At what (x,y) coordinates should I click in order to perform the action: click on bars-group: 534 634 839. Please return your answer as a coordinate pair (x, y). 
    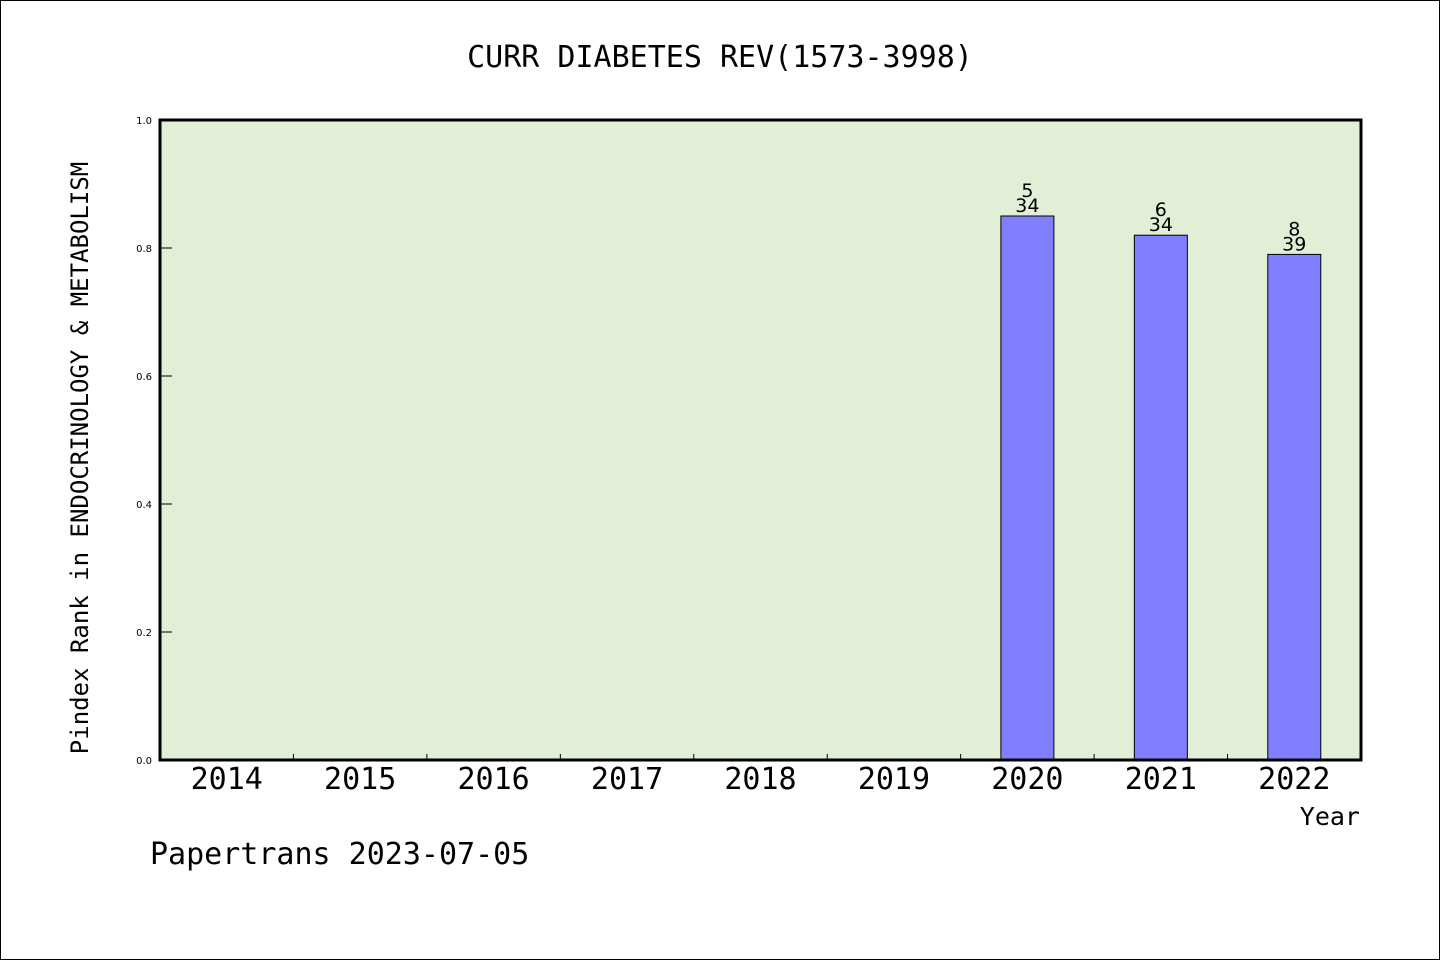
    Looking at the image, I should click on (1161, 470).